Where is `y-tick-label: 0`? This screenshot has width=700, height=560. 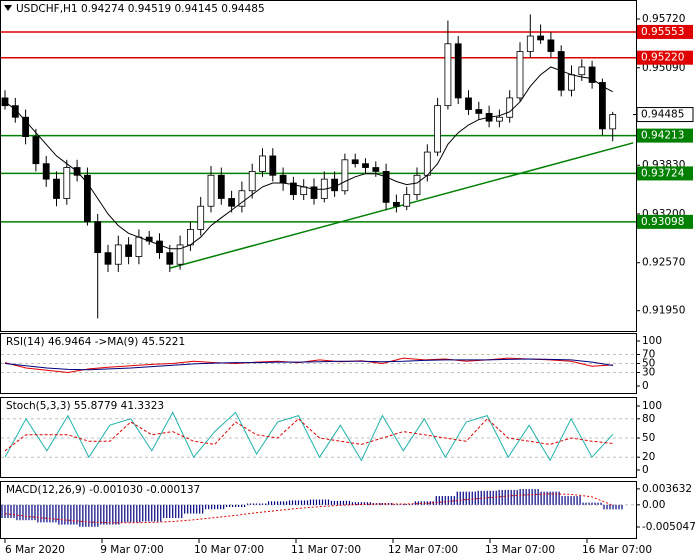
y-tick-label: 0 is located at coordinates (645, 386).